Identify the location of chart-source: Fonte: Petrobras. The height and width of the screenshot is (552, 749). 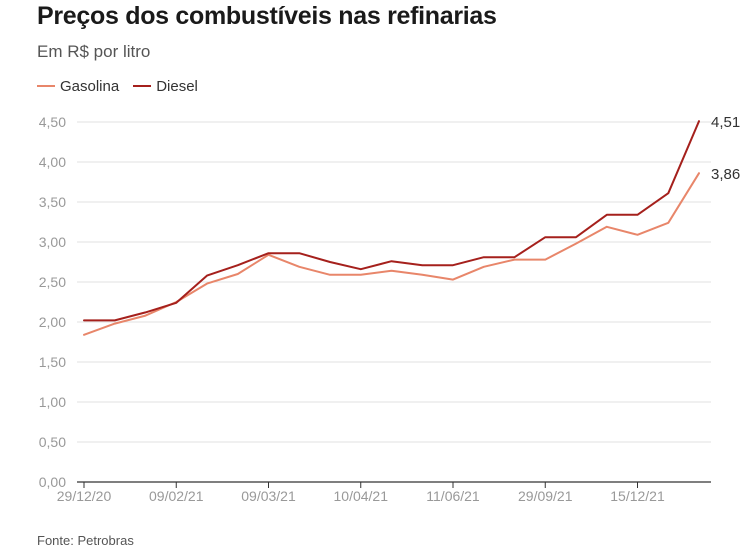
(85, 540).